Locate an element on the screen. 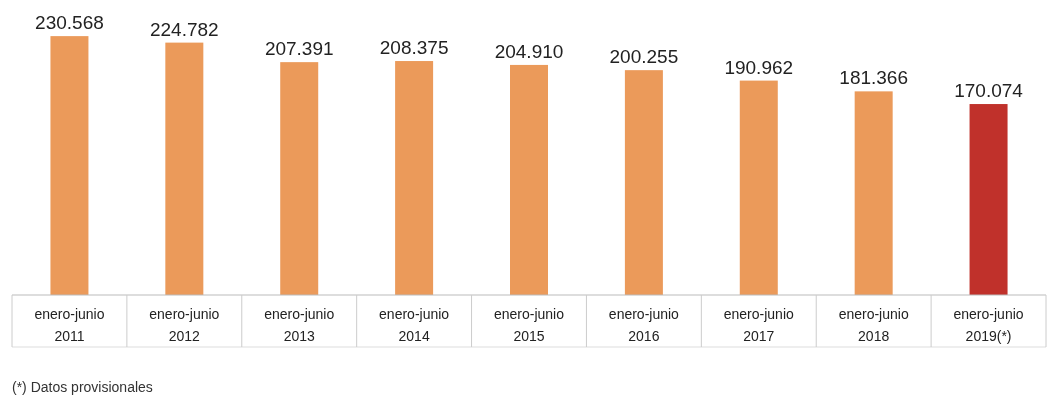 The height and width of the screenshot is (405, 1056). text: (*) Datos provisionales is located at coordinates (82, 387).